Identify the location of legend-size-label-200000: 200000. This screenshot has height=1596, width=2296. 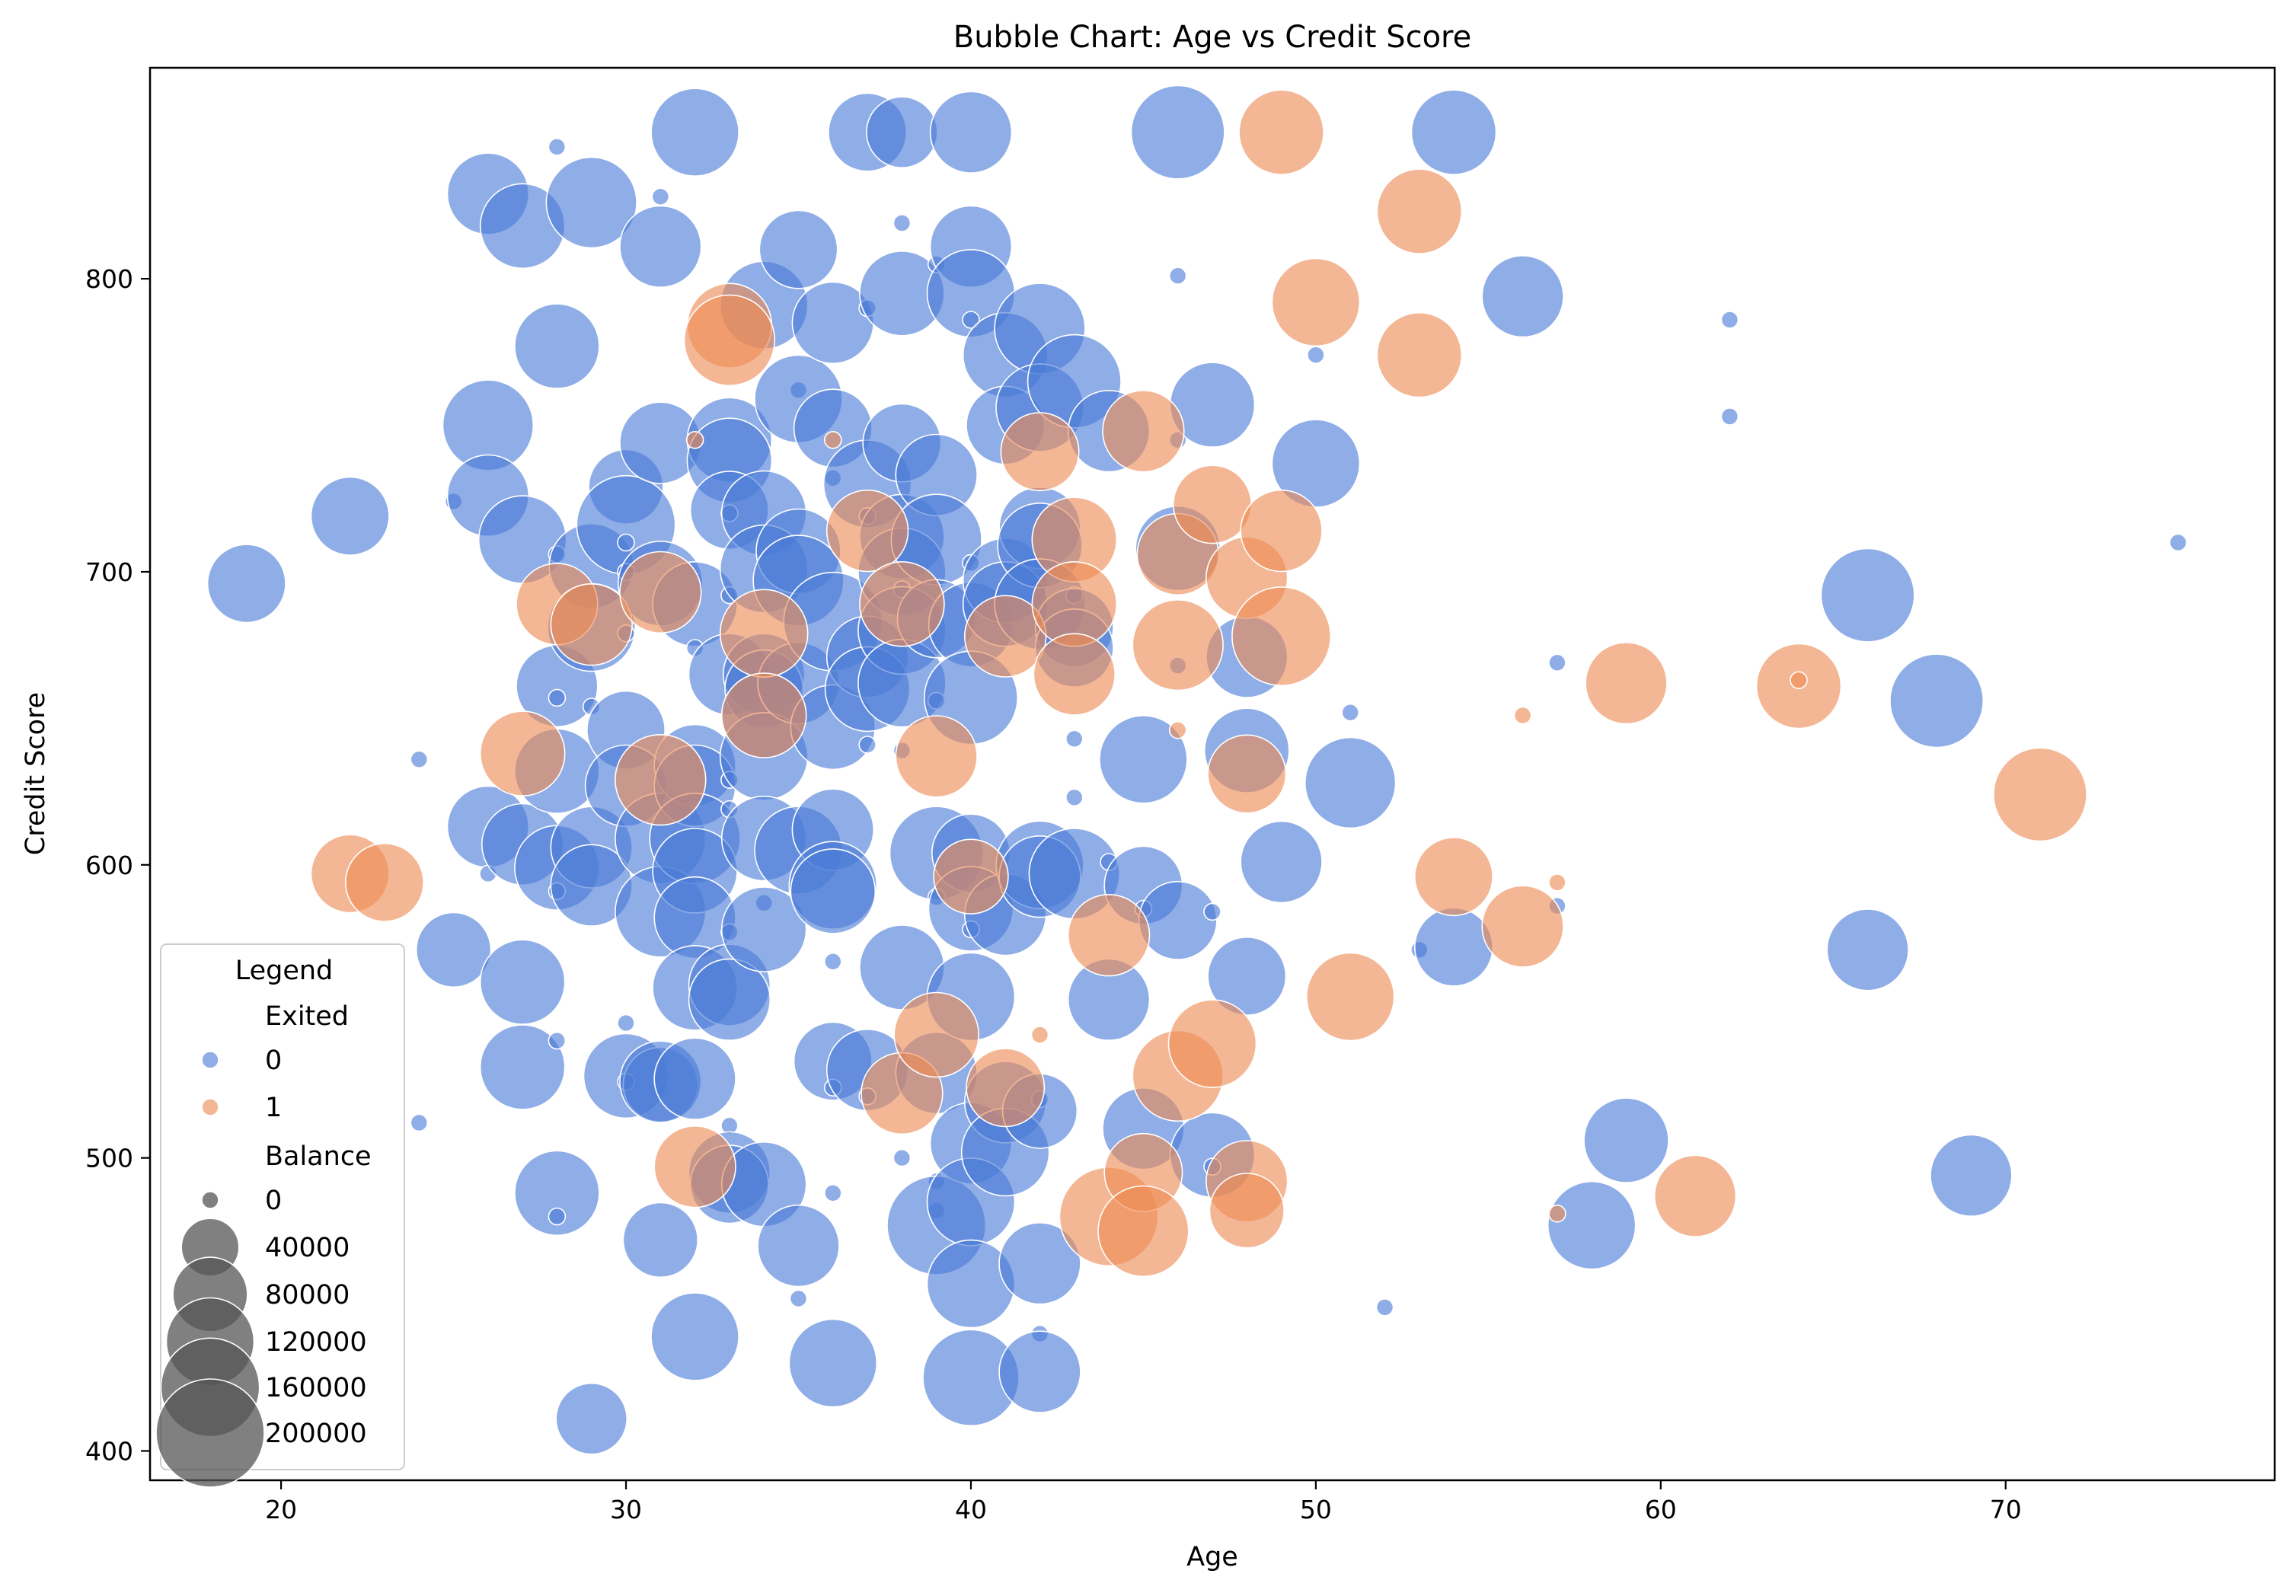
(316, 1434).